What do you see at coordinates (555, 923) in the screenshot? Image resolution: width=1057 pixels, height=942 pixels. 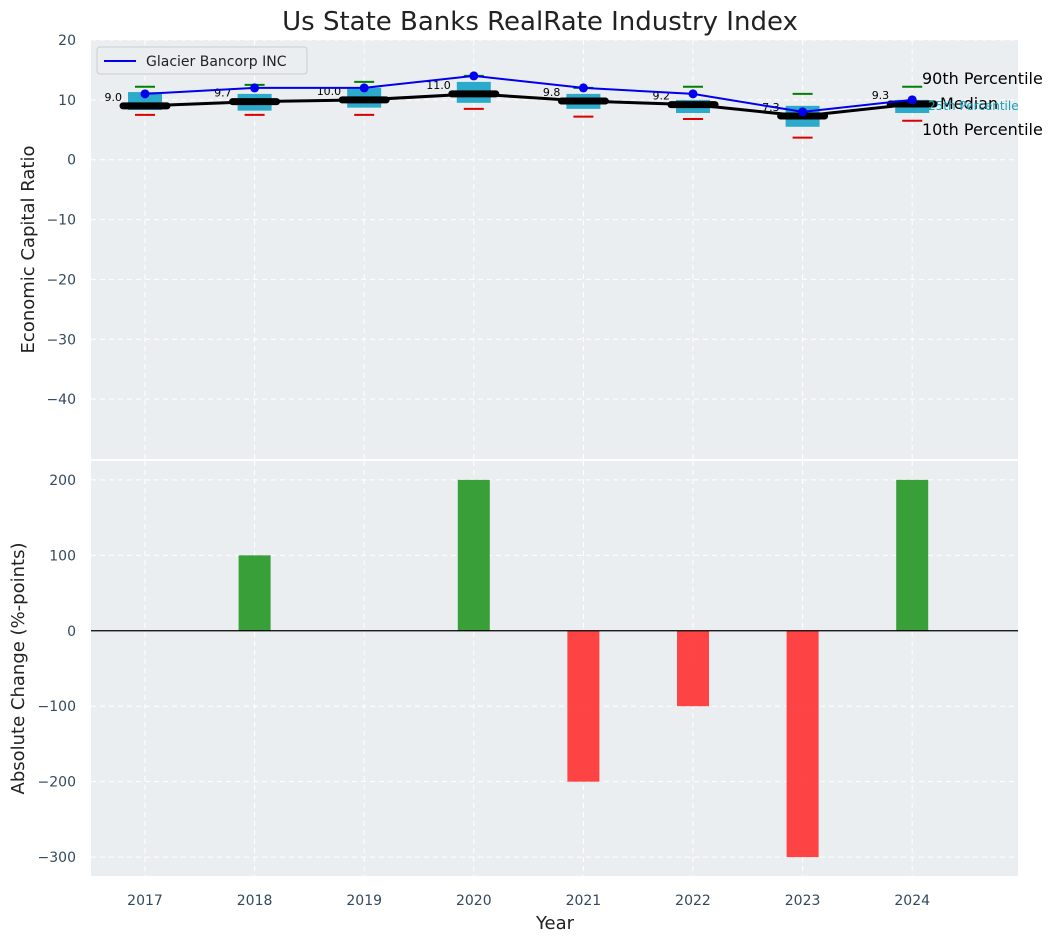 I see `x-axis-title: Year` at bounding box center [555, 923].